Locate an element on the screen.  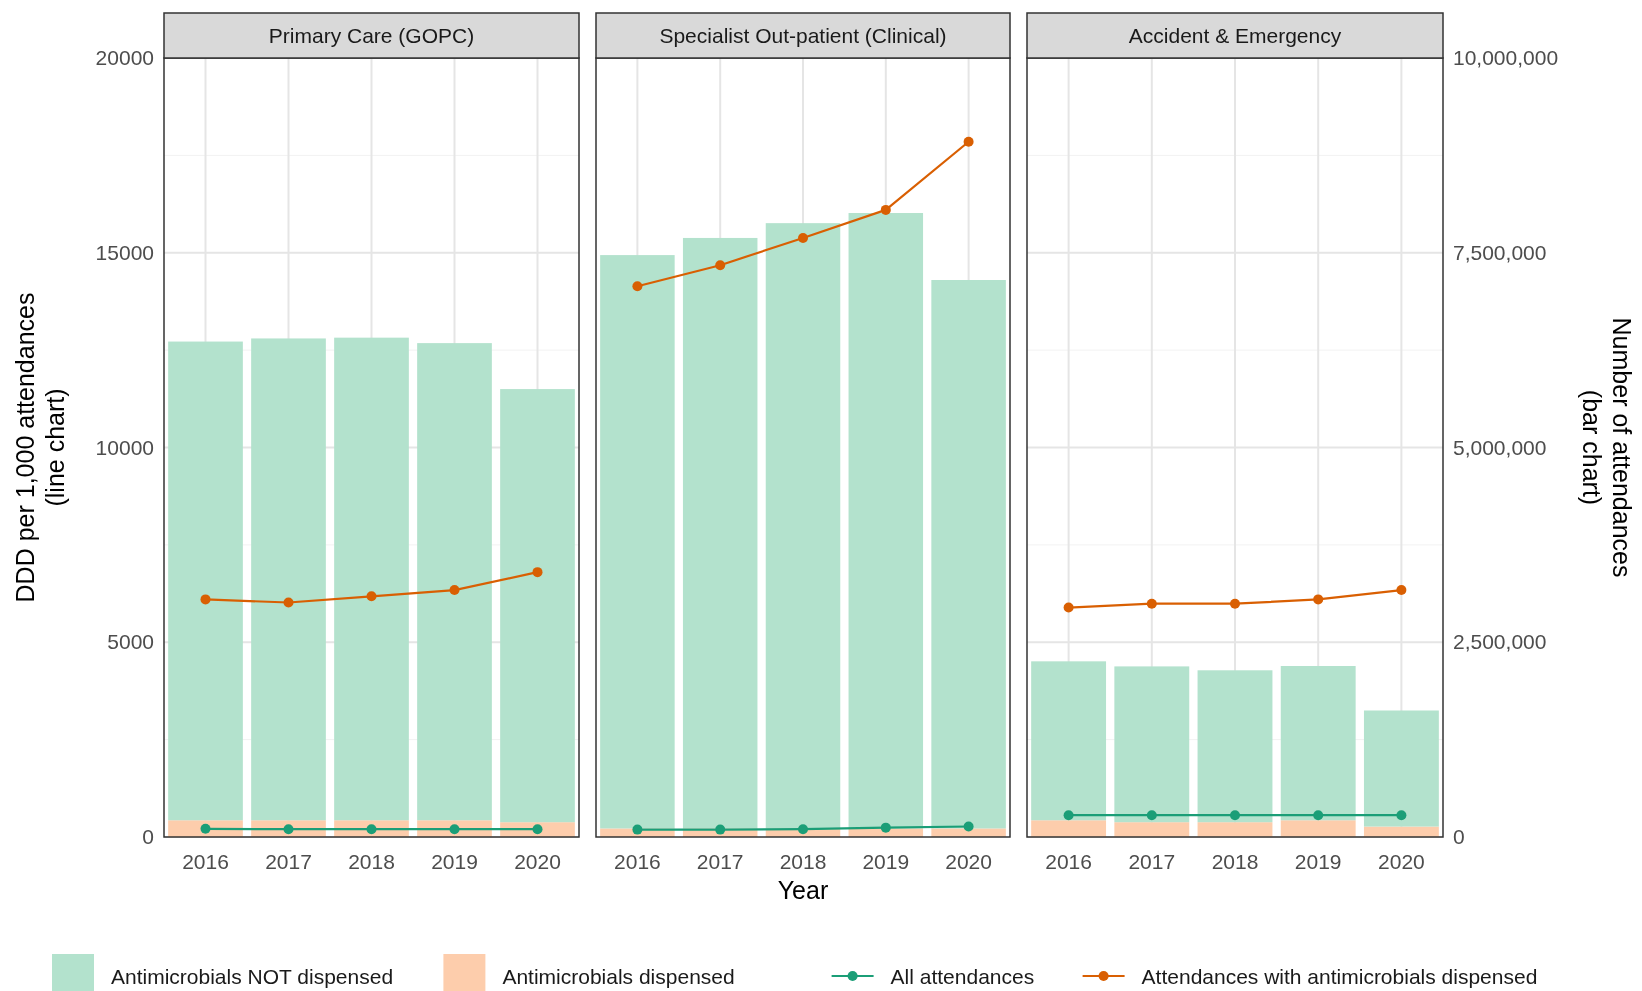
y-tick-label: 10000 is located at coordinates (124, 447).